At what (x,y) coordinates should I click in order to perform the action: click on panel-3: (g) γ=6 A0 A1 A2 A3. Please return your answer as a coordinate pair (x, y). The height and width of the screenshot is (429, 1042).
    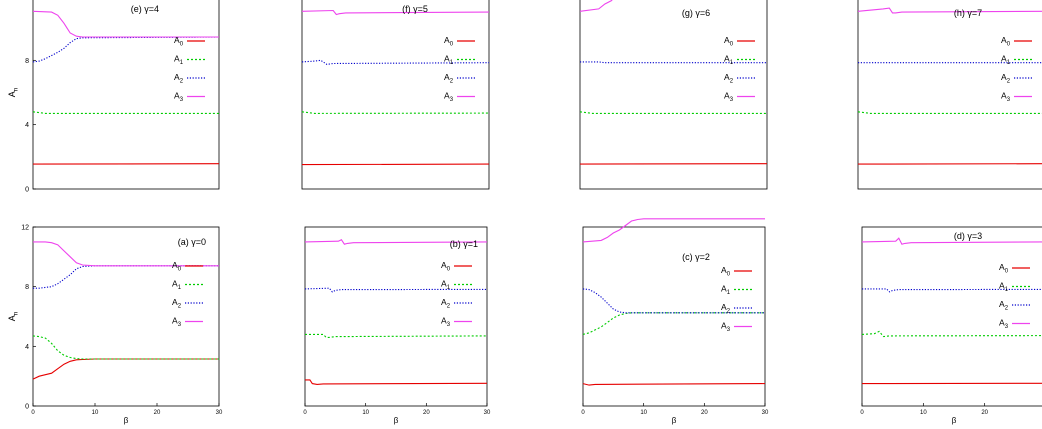
    Looking at the image, I should click on (673, 95).